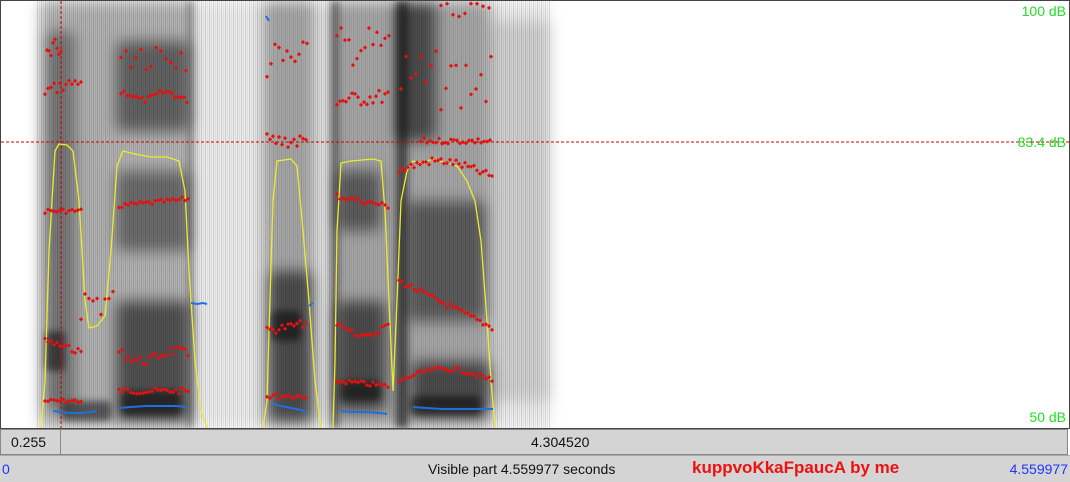 The width and height of the screenshot is (1070, 482). What do you see at coordinates (31, 442) in the screenshot?
I see `time-segment-left: 0.255` at bounding box center [31, 442].